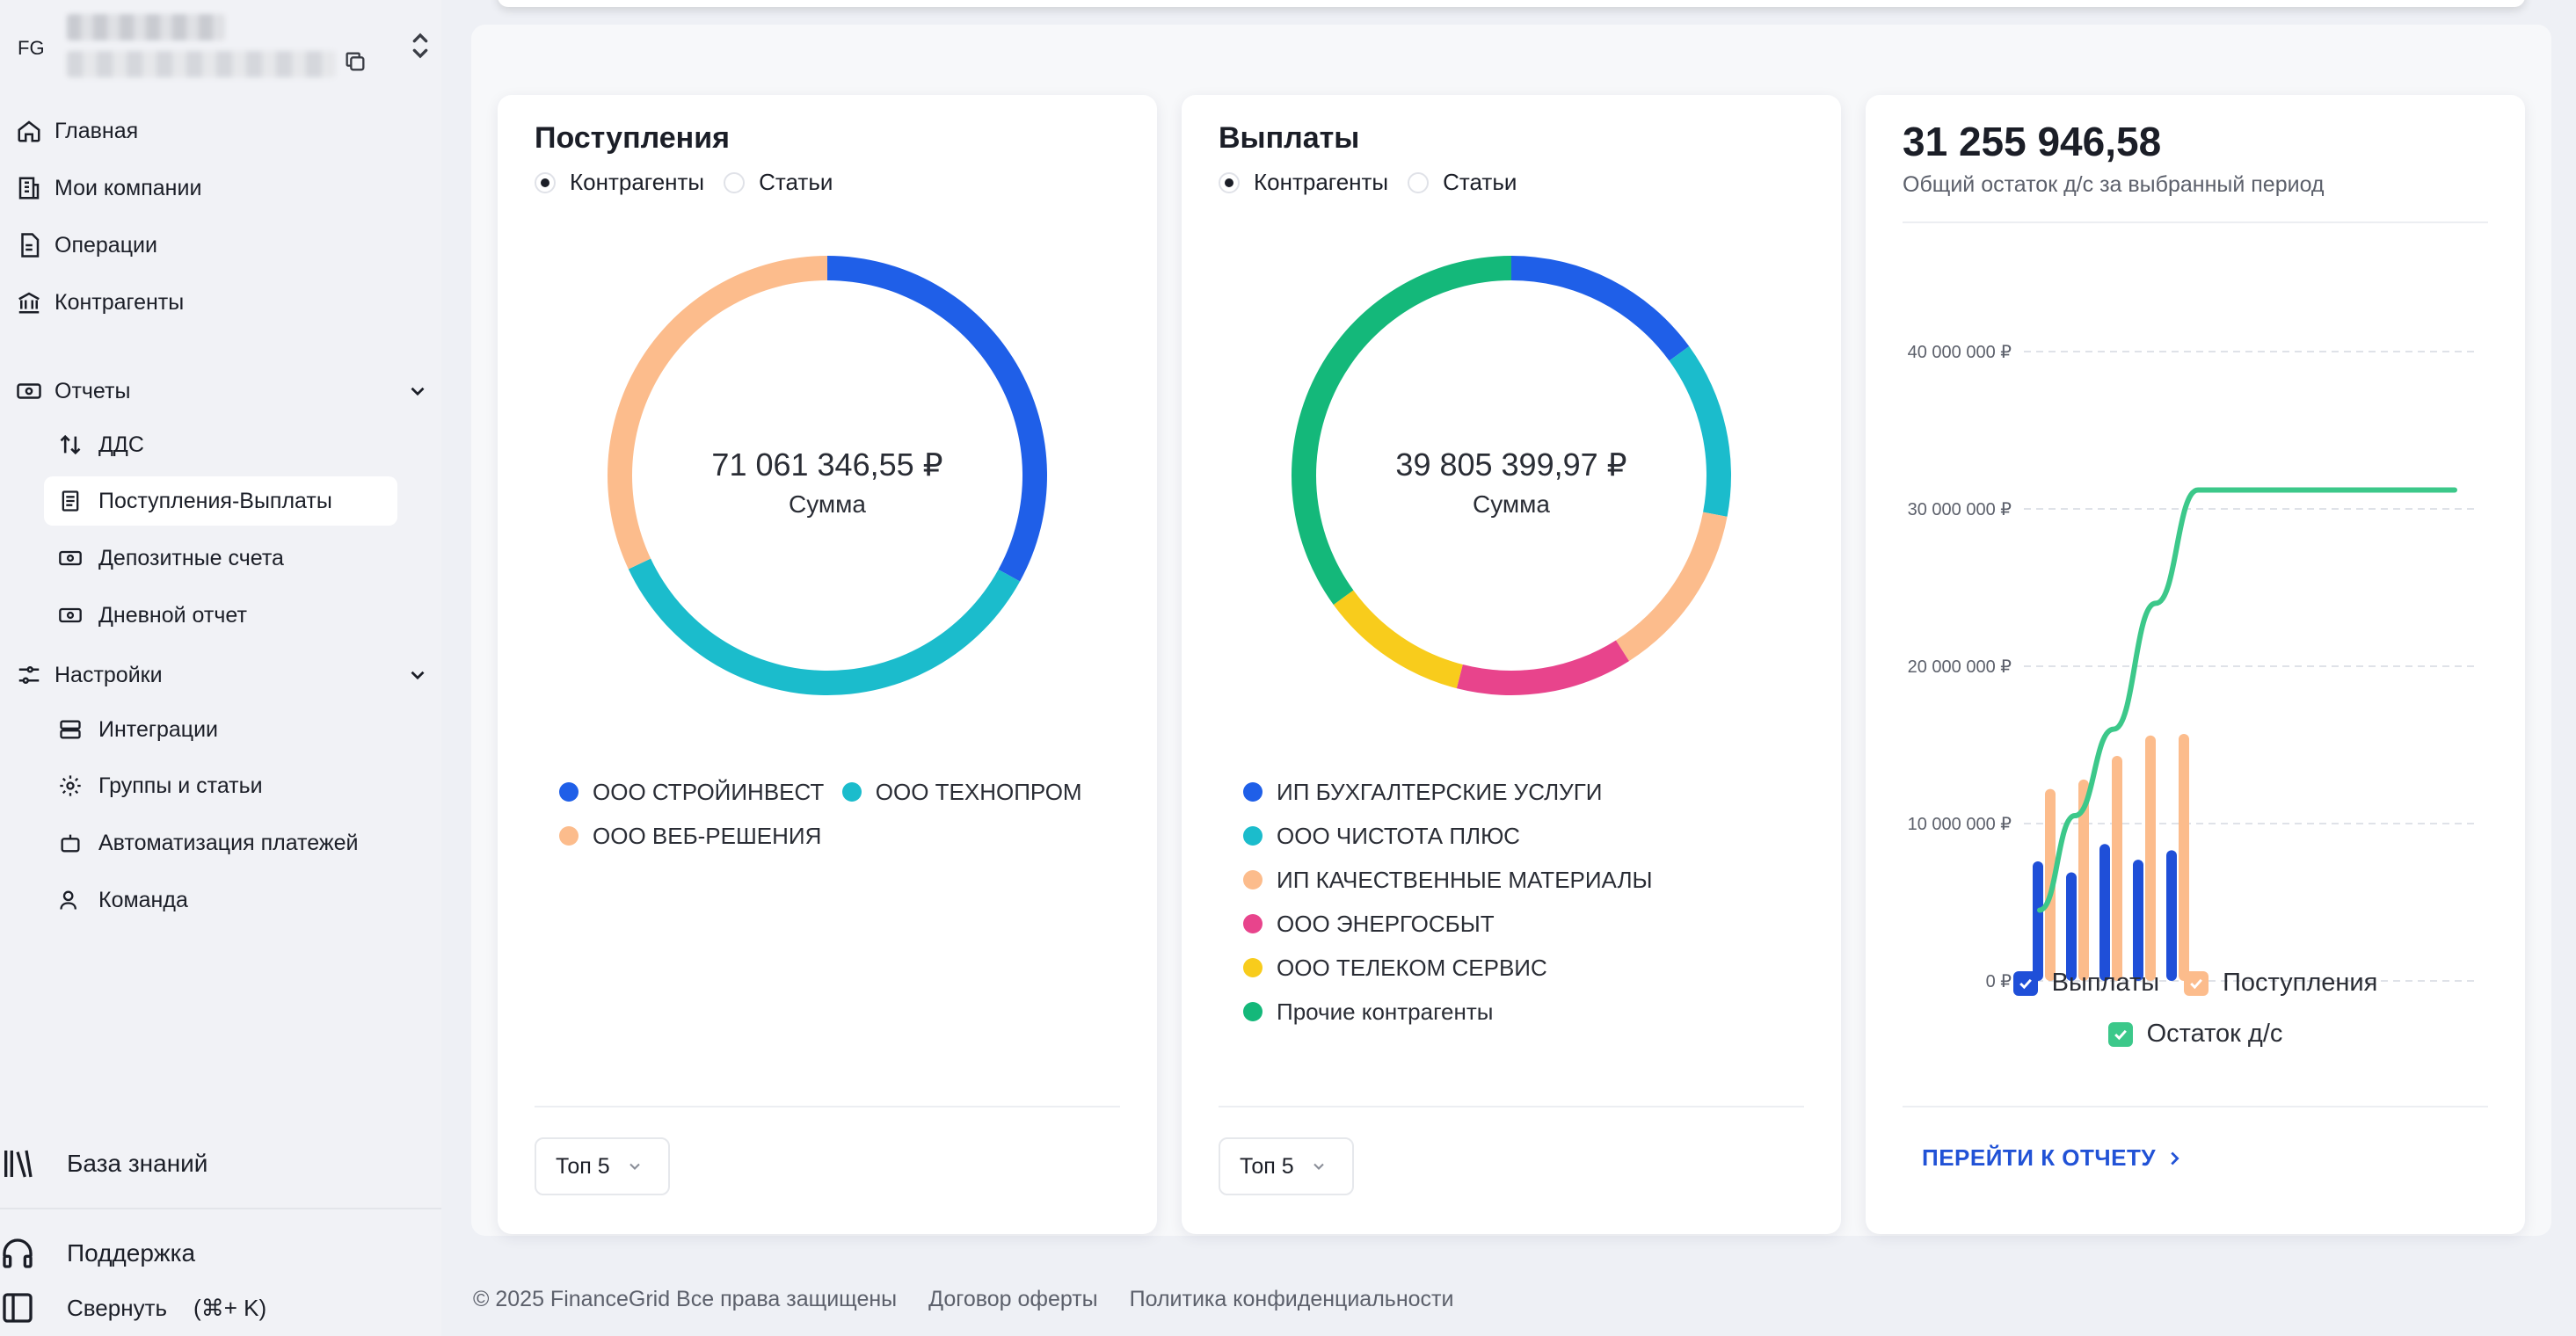  I want to click on legend-toggle-payouts: Выплаты, so click(2085, 983).